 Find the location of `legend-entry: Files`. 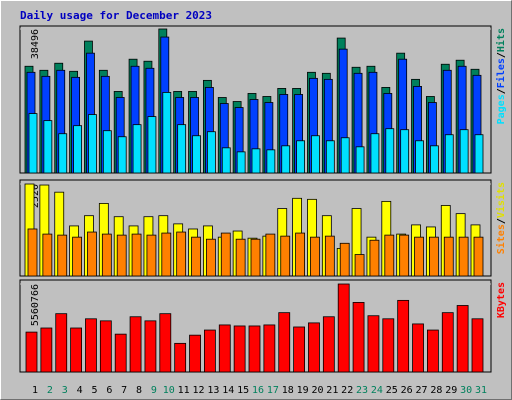

legend-entry: Files is located at coordinates (501, 73).